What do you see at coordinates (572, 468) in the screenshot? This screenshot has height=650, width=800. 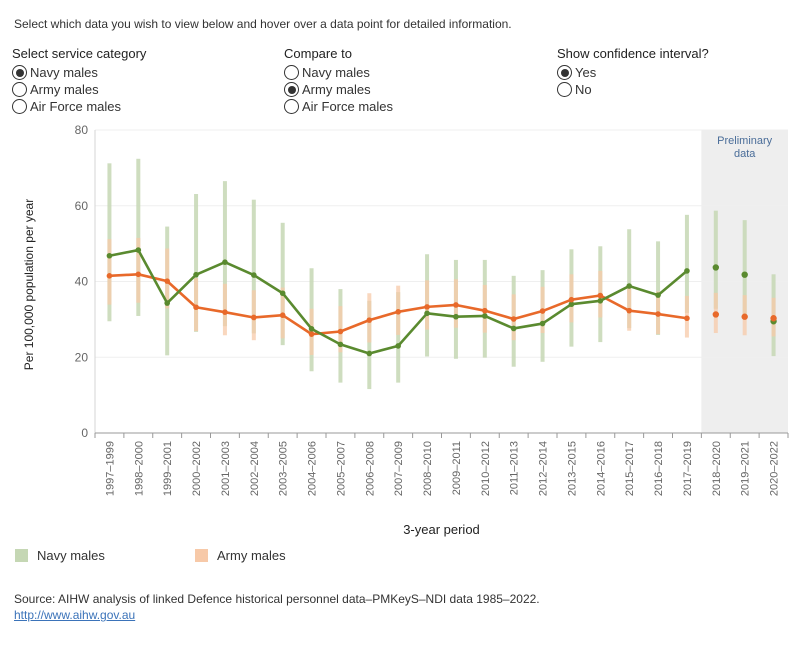 I see `x-tick-label: 2013–2015` at bounding box center [572, 468].